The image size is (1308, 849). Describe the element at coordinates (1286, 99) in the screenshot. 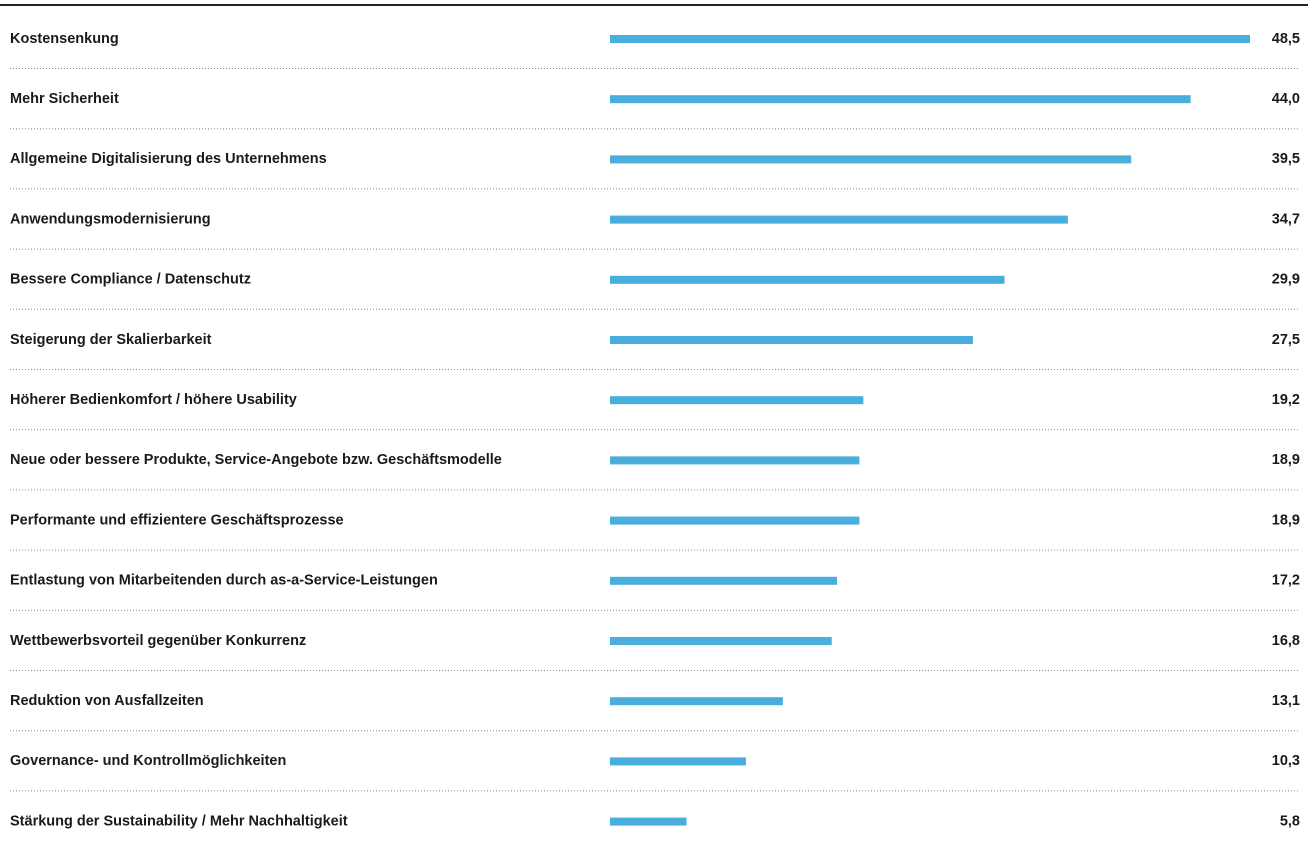

I see `value-label: 44,0` at that location.